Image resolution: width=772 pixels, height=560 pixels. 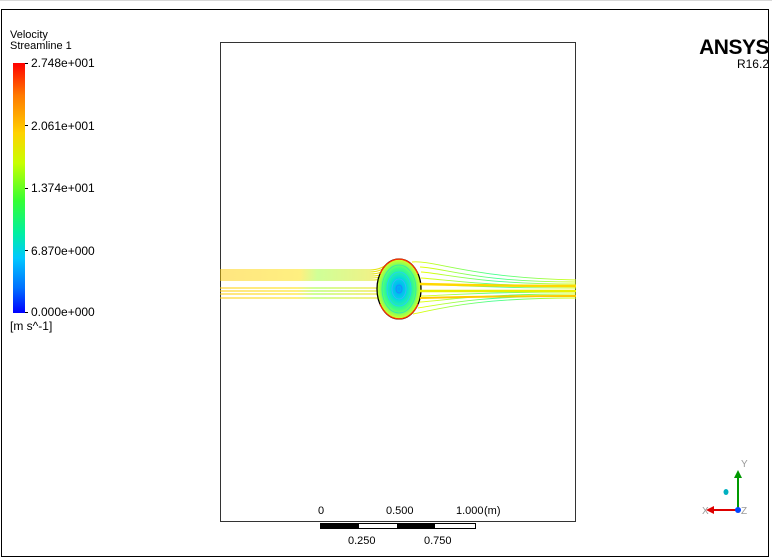 I want to click on y-axis-label: Y, so click(x=744, y=464).